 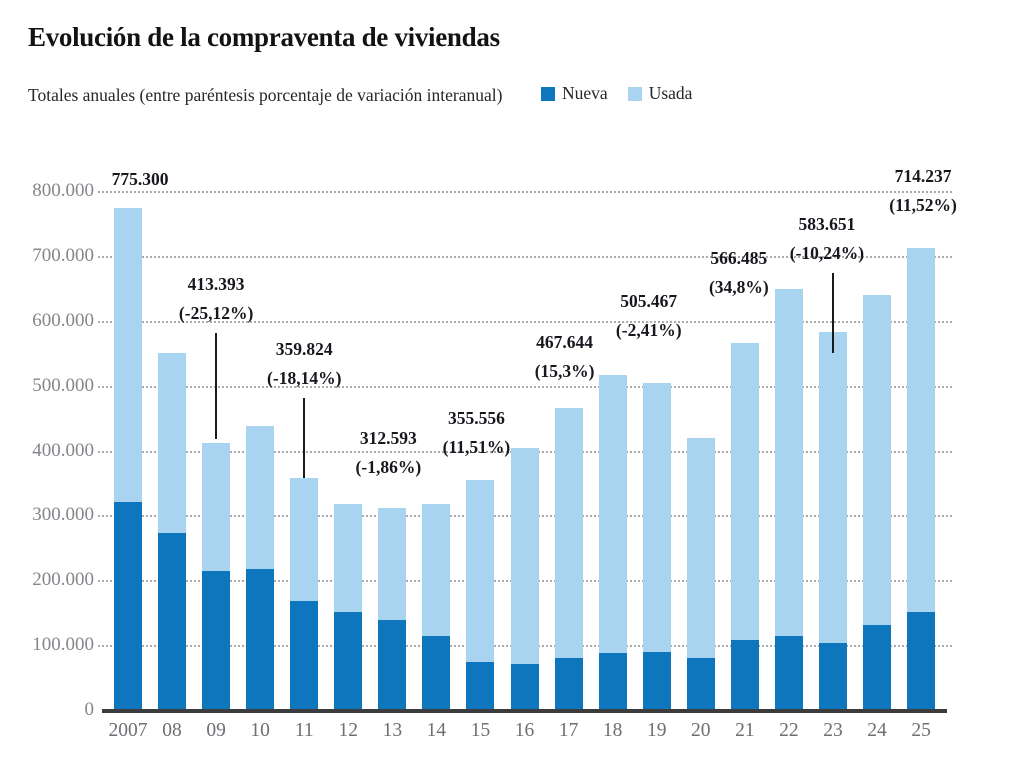 I want to click on value-annotation: 775.300, so click(x=140, y=179).